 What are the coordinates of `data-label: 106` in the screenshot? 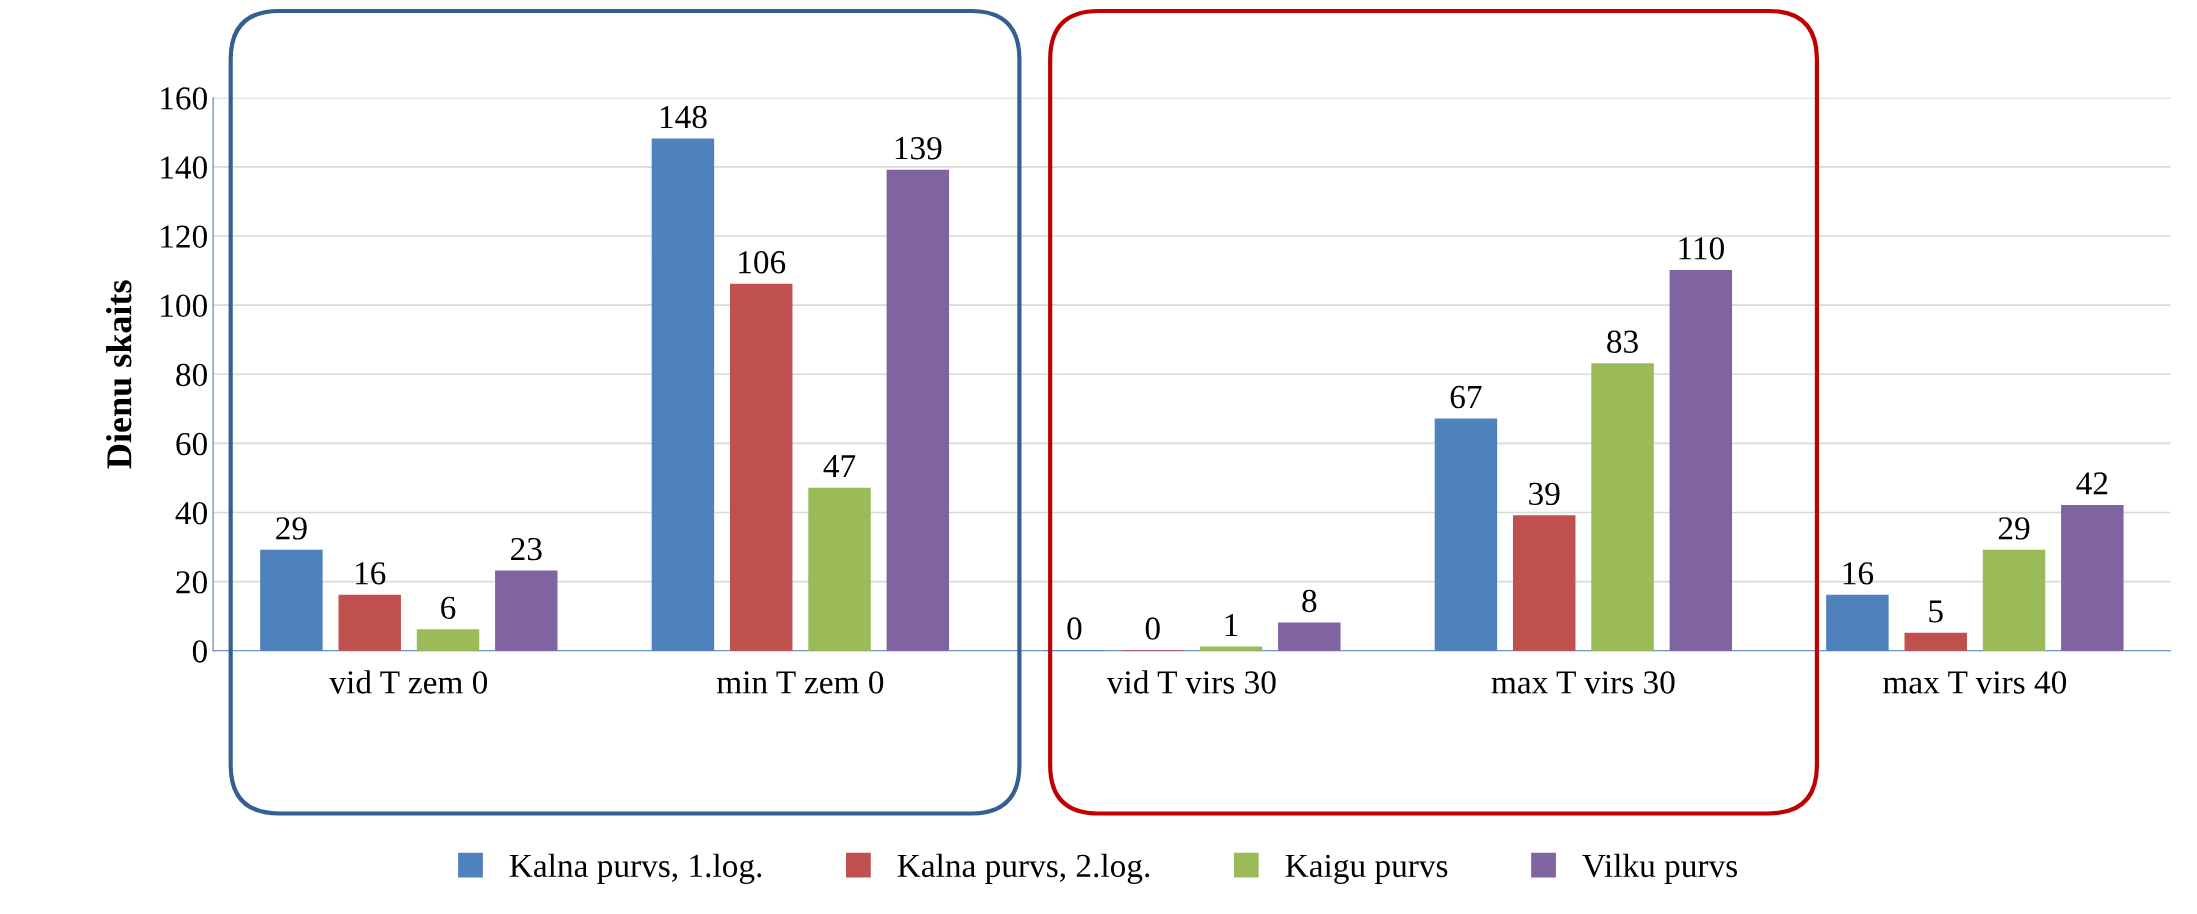 It's located at (762, 262).